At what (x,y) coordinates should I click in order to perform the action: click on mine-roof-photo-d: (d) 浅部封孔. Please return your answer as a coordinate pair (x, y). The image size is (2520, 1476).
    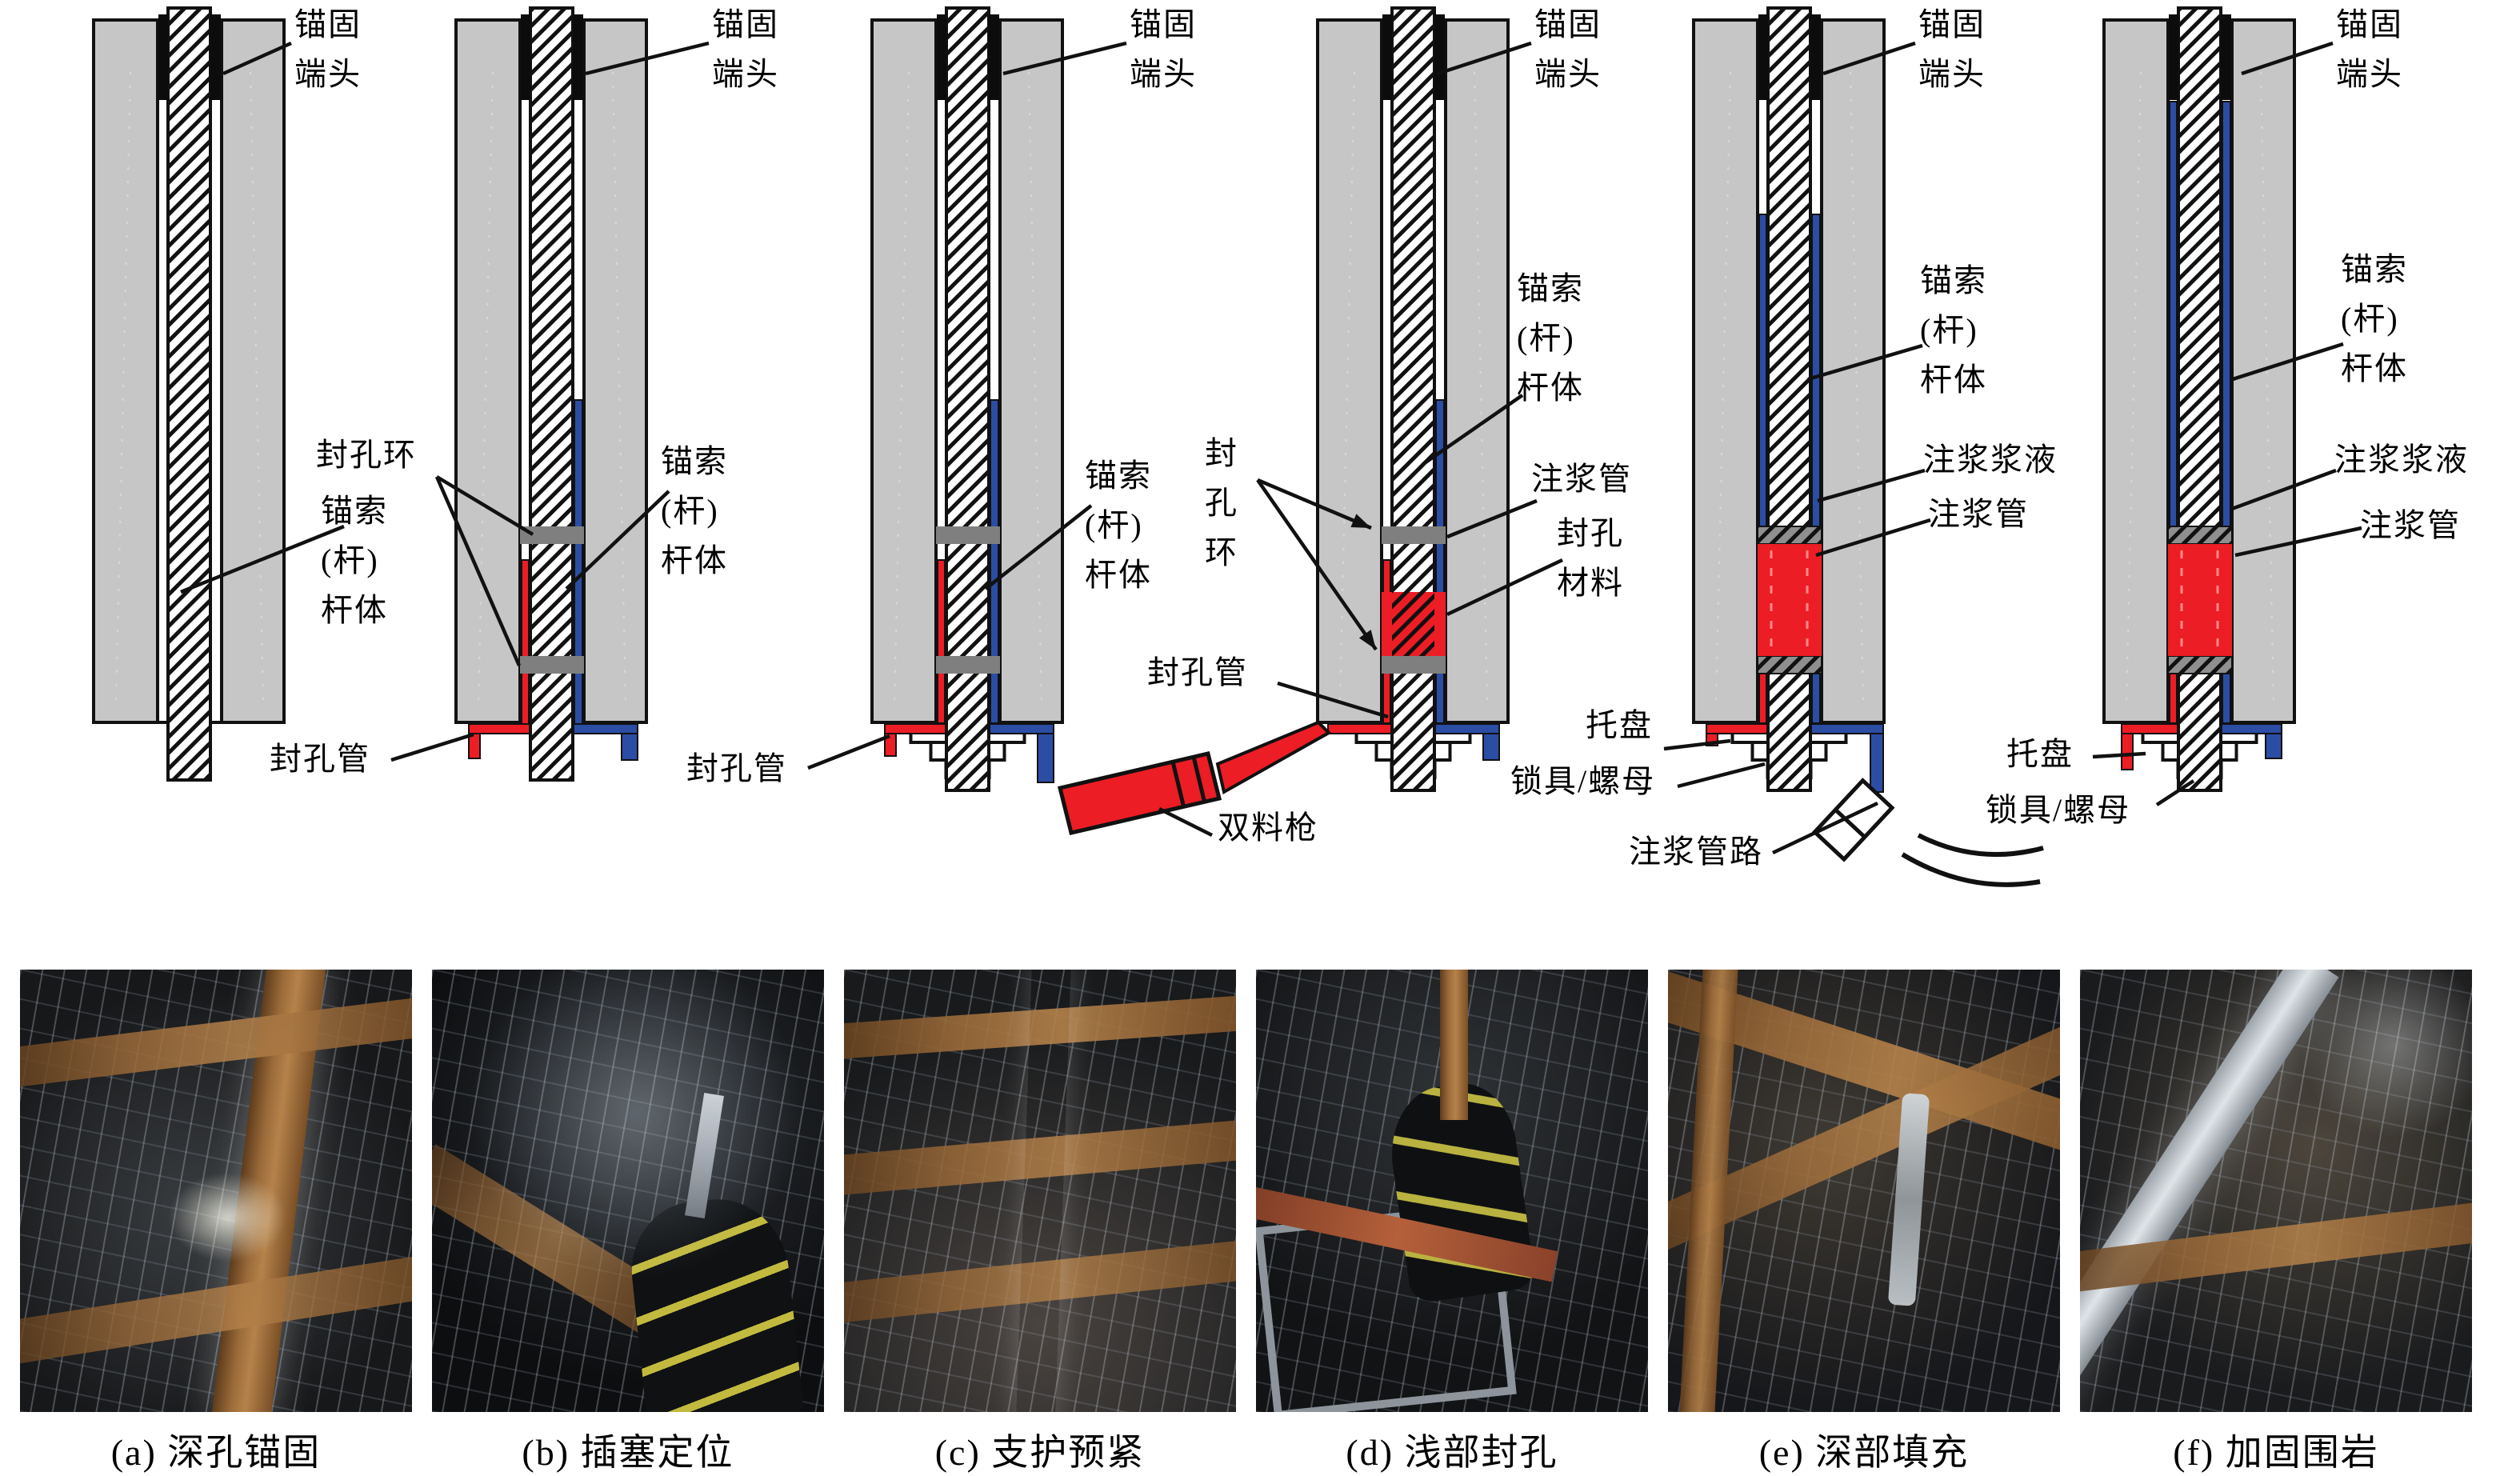
    Looking at the image, I should click on (1452, 1223).